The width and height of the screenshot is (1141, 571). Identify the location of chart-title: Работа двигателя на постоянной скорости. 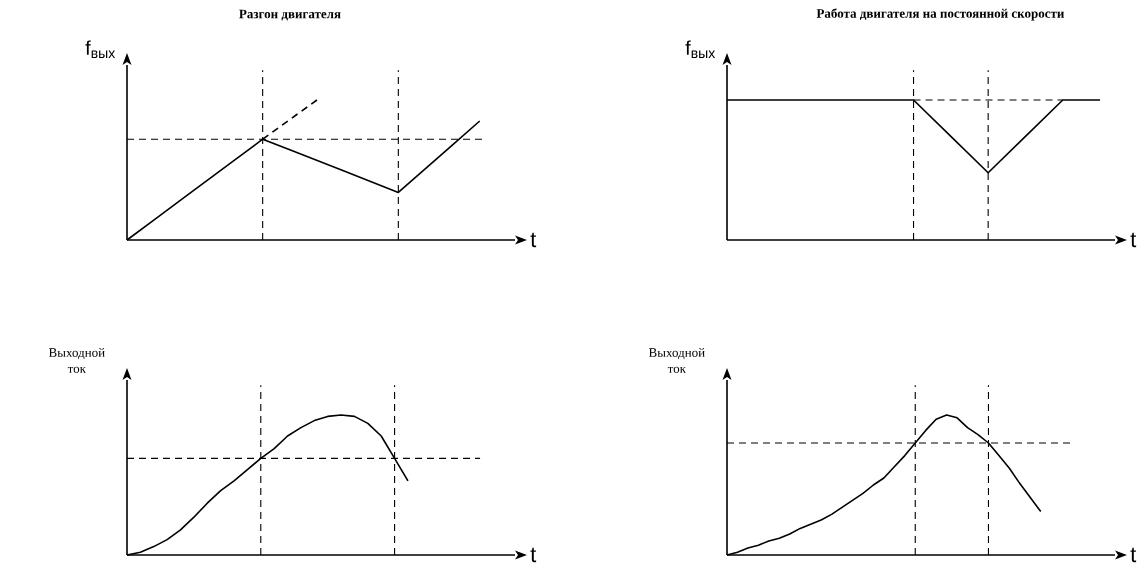
(940, 14).